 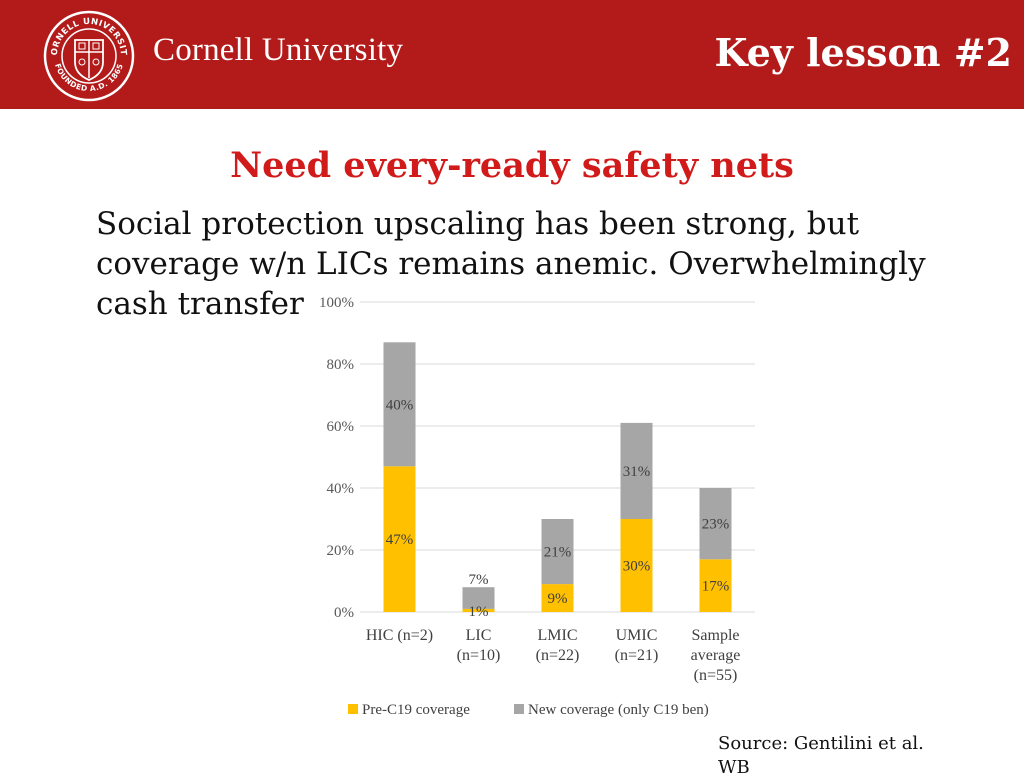 I want to click on x-category-label: LIC, so click(x=479, y=635).